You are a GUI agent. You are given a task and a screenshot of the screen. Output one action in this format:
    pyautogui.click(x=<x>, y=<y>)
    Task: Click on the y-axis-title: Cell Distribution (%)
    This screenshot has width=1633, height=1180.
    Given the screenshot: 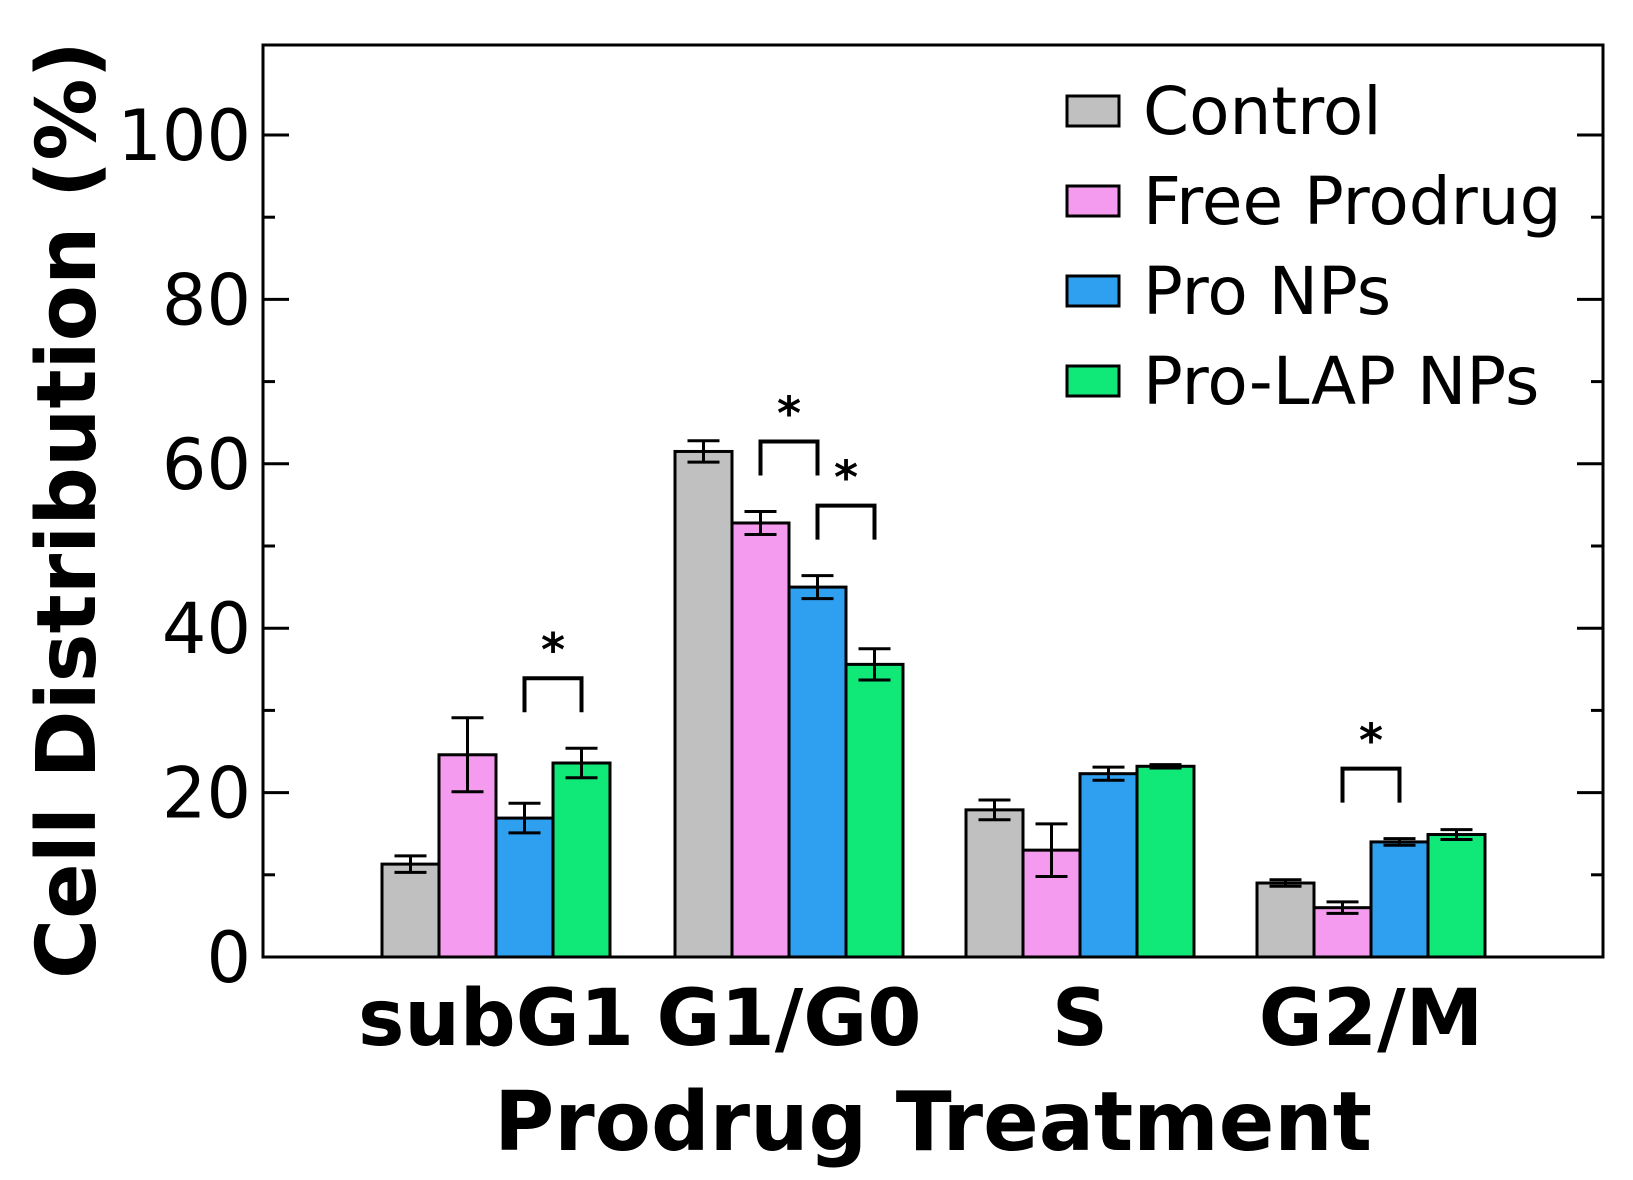 What is the action you would take?
    pyautogui.click(x=67, y=510)
    